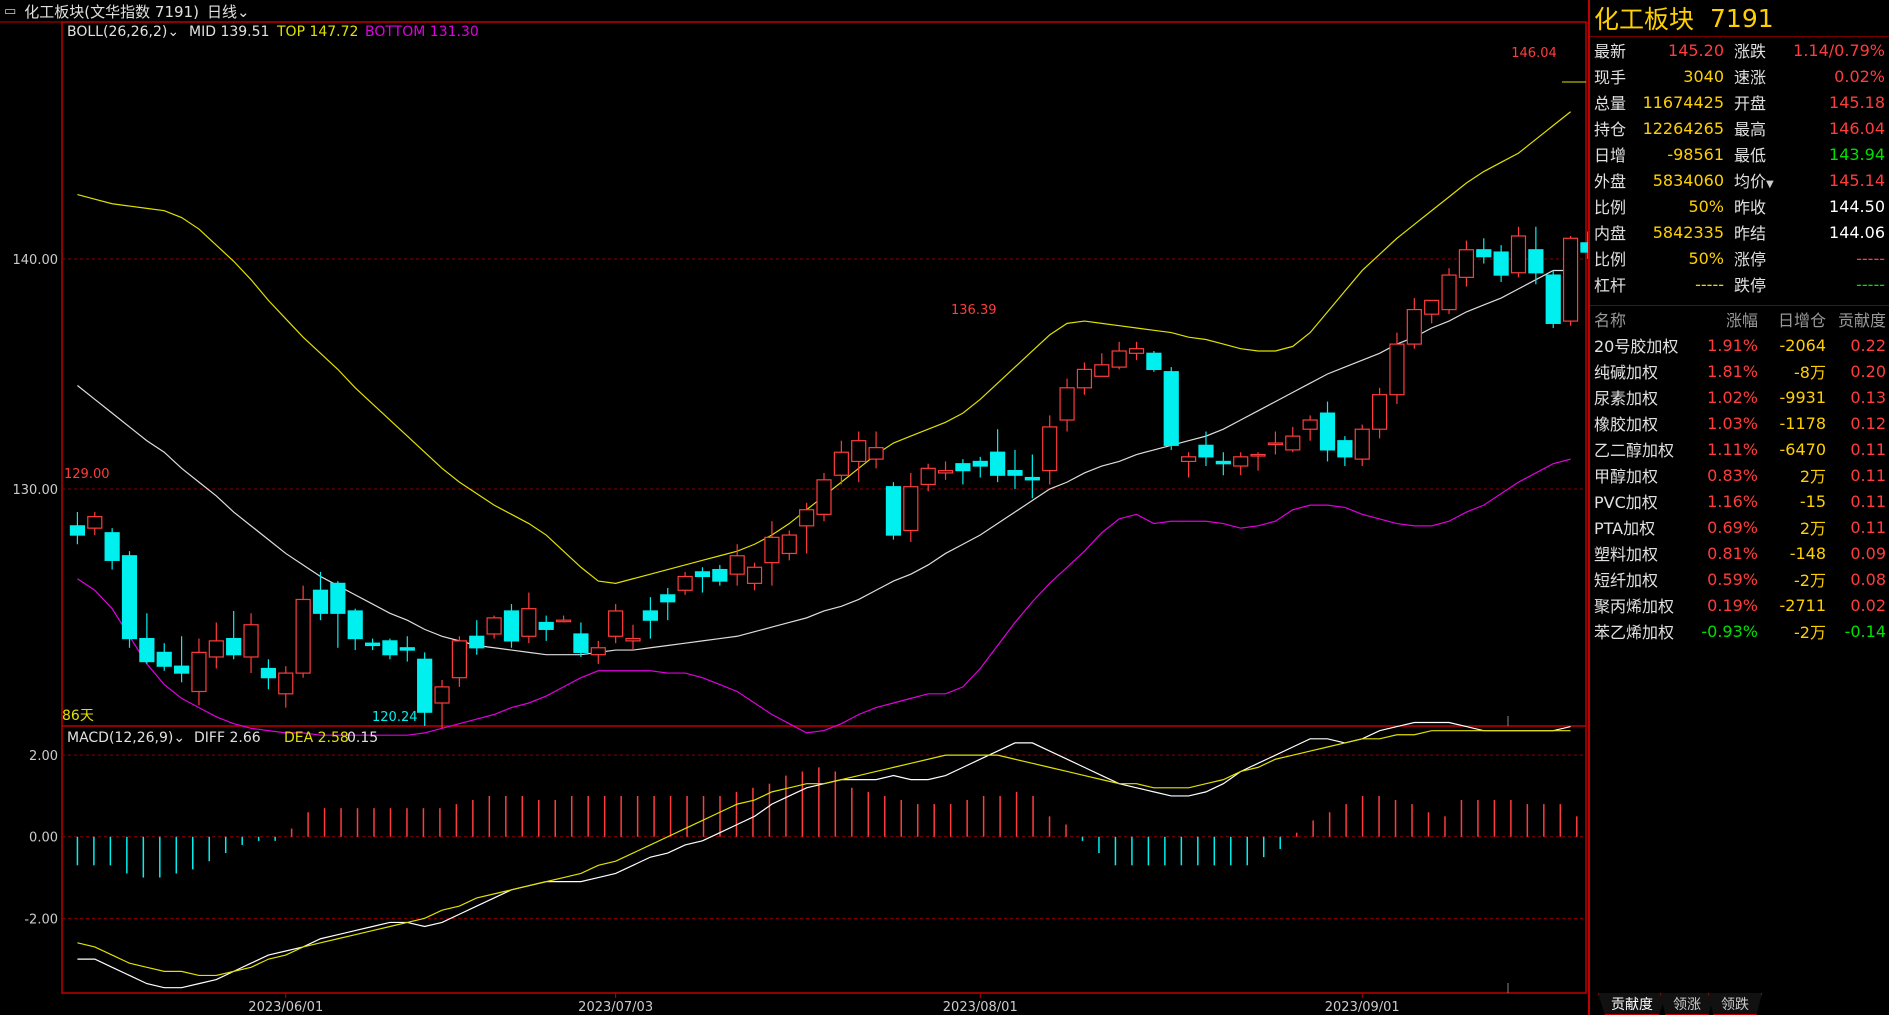 The height and width of the screenshot is (1015, 1889). I want to click on panel-tab: 贡献度, so click(1632, 1004).